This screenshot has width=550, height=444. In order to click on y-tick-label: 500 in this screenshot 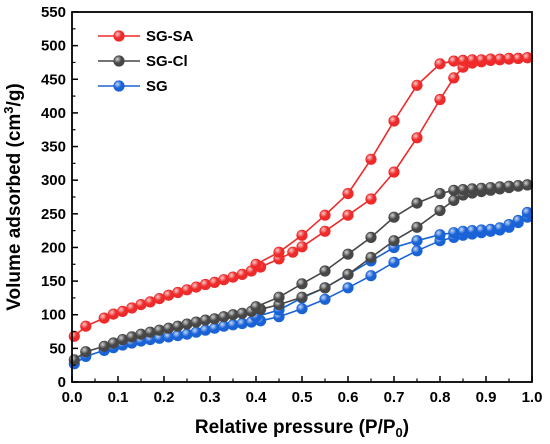, I will do `click(53, 46)`.